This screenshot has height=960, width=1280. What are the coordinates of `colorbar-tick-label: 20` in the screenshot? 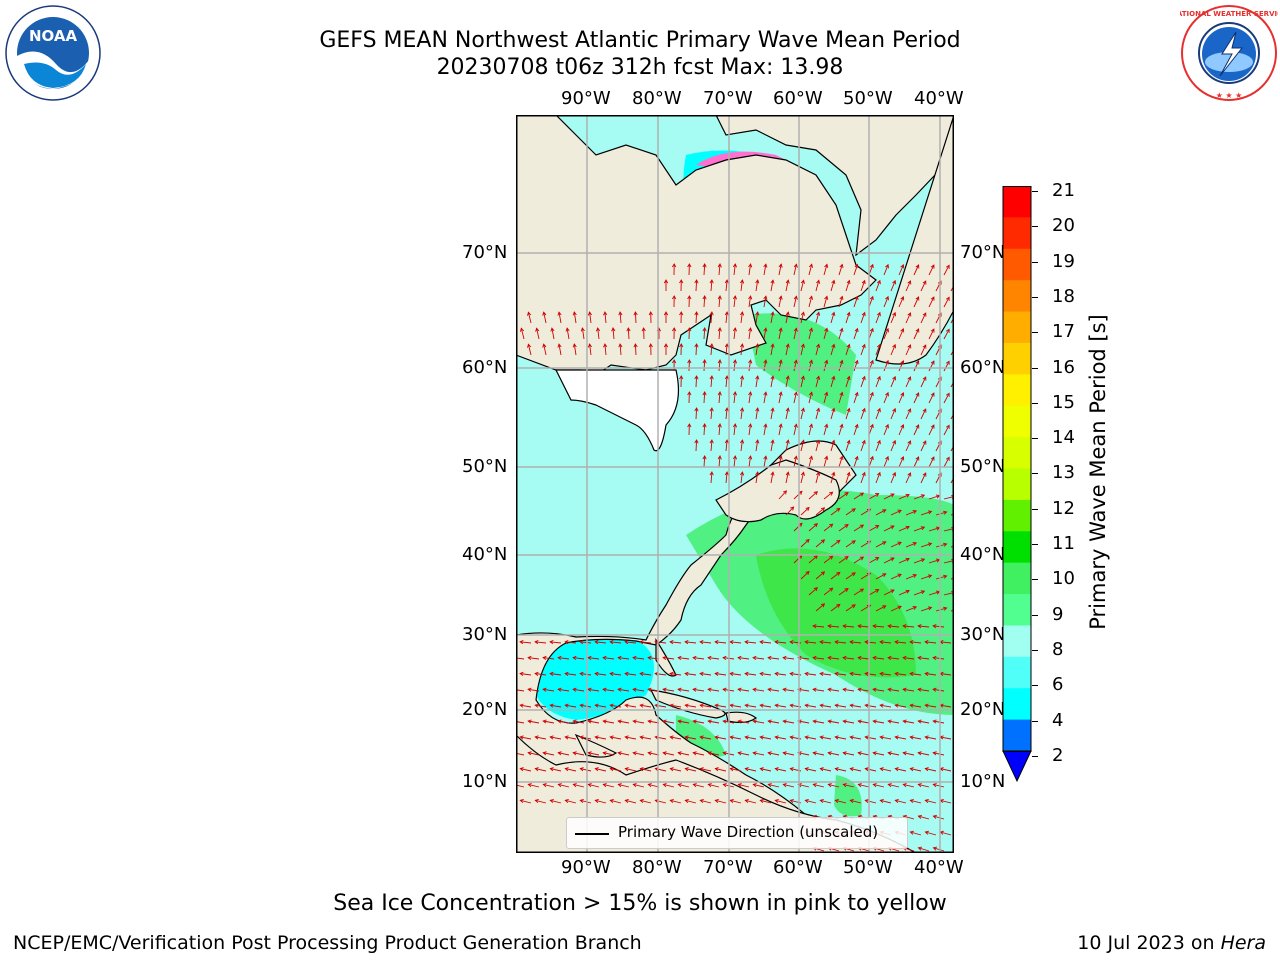 It's located at (1063, 226).